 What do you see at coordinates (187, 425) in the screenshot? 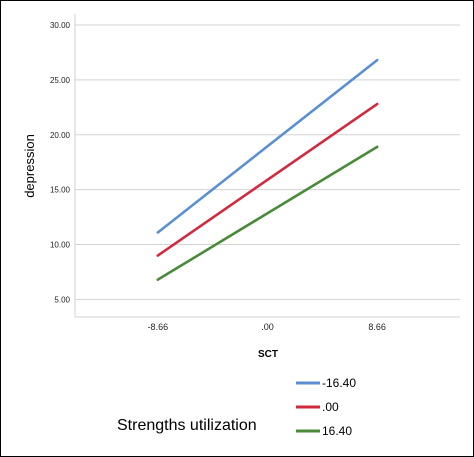
I see `legend-title: Strengths utilization` at bounding box center [187, 425].